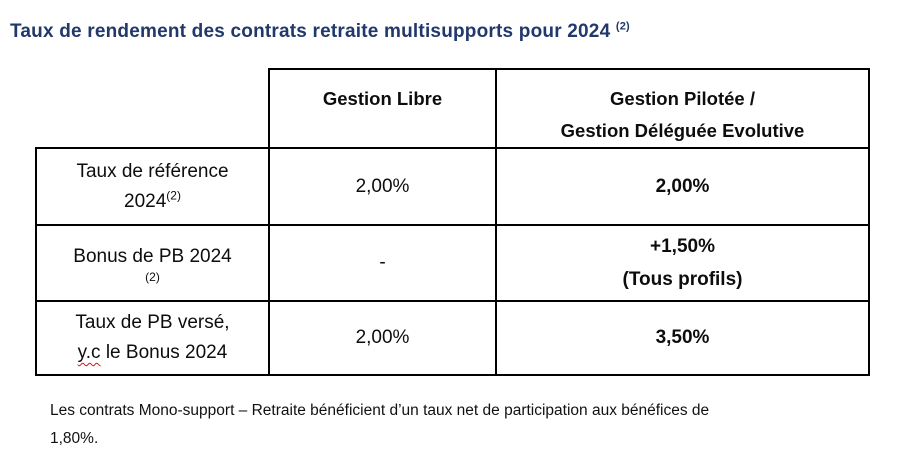 This screenshot has height=469, width=901. I want to click on header-empty-corner-cell, so click(152, 108).